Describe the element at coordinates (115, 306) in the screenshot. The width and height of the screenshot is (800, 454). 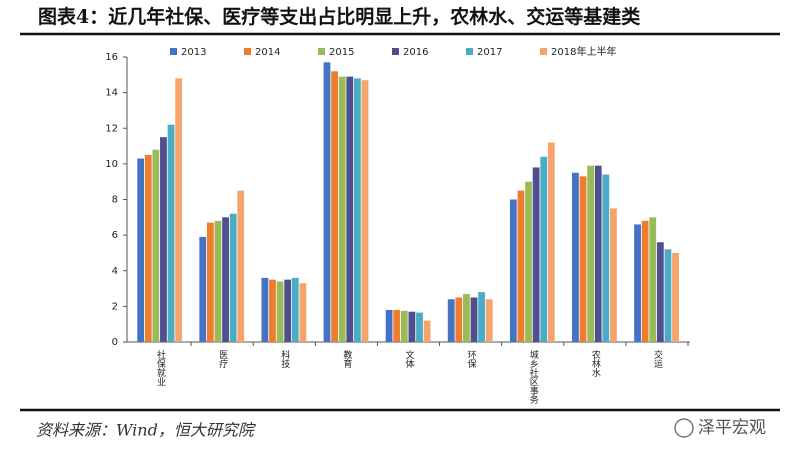
I see `y-tick-label: 2` at that location.